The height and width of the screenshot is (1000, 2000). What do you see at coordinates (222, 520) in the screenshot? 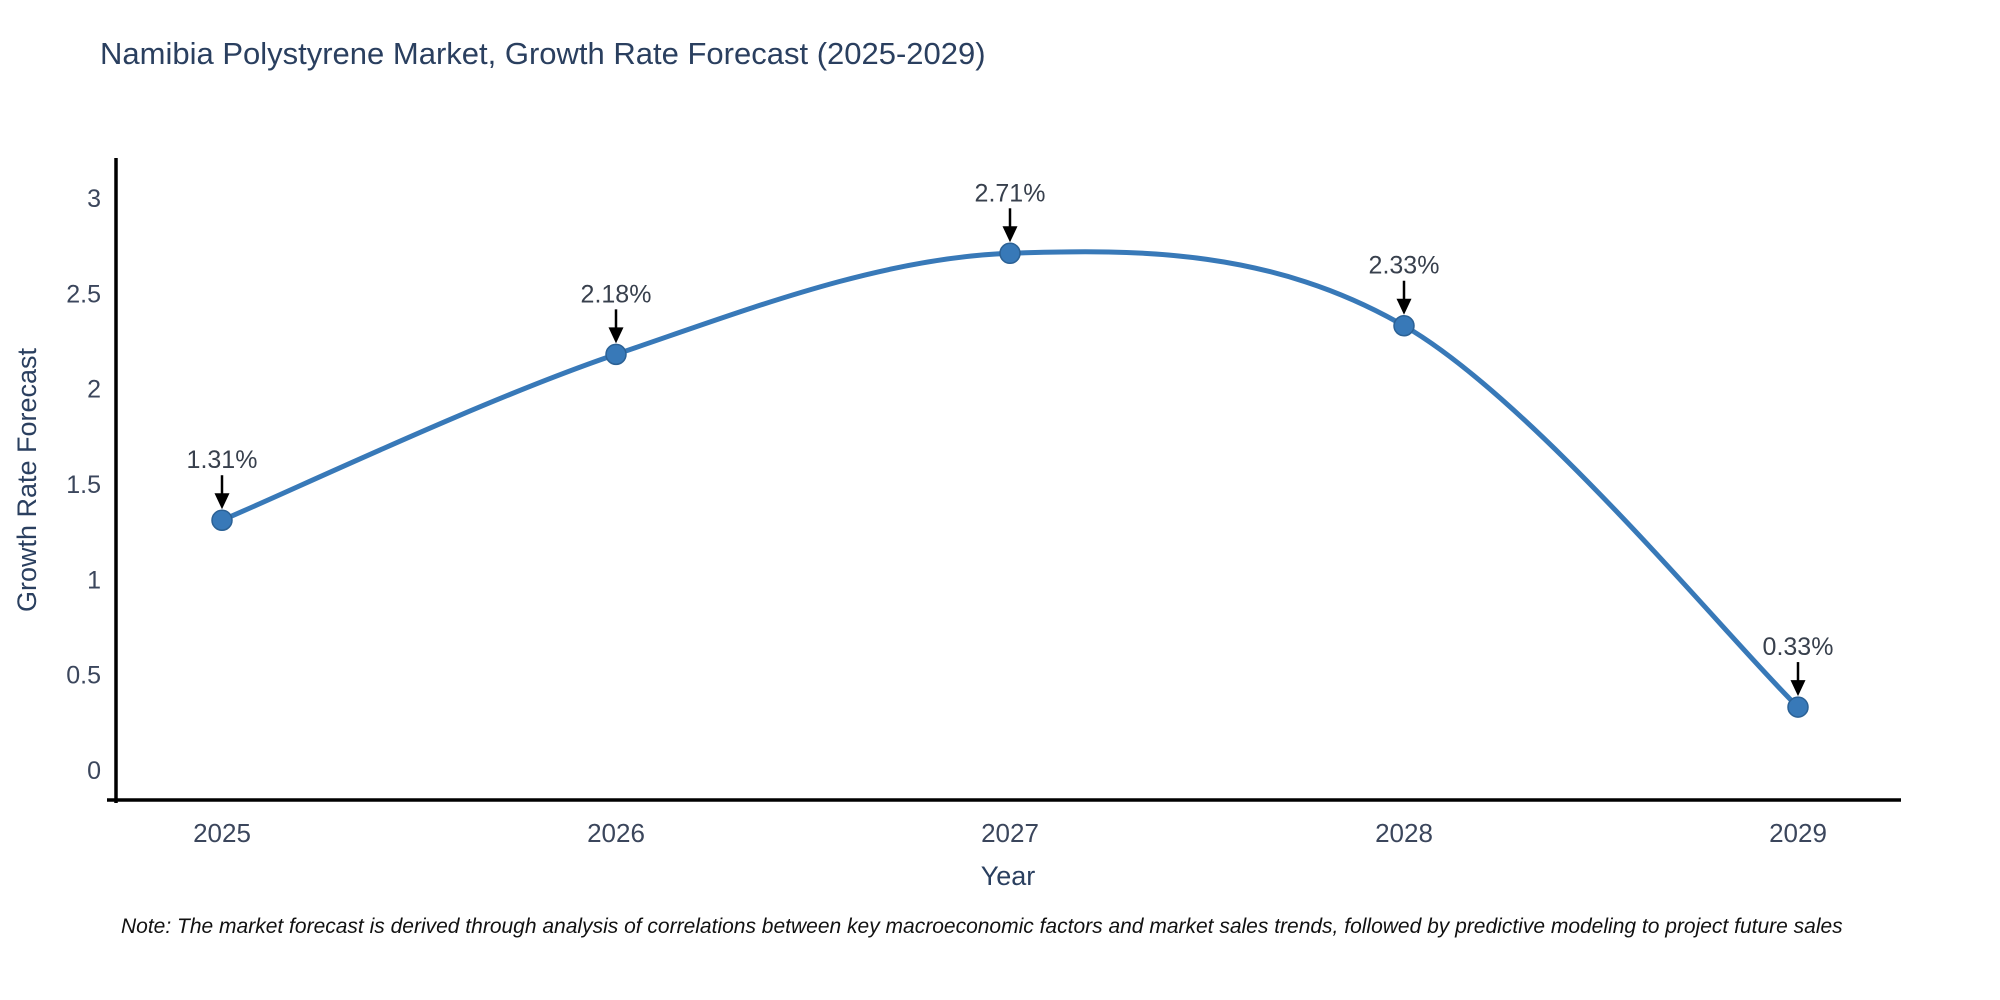
I see `data-point-2025` at bounding box center [222, 520].